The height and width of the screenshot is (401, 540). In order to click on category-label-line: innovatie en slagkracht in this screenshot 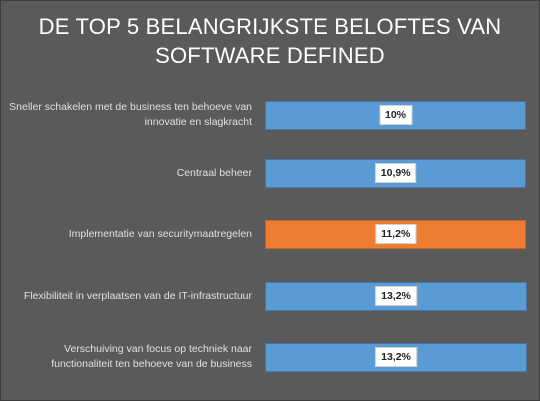, I will do `click(198, 122)`.